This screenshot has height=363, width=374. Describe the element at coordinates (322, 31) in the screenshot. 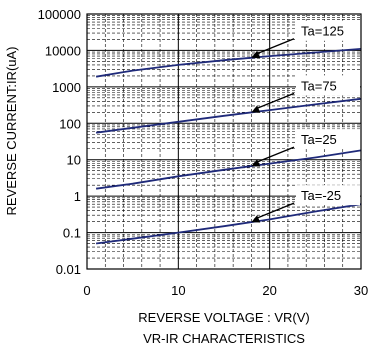

I see `callout-label: Ta=125` at that location.